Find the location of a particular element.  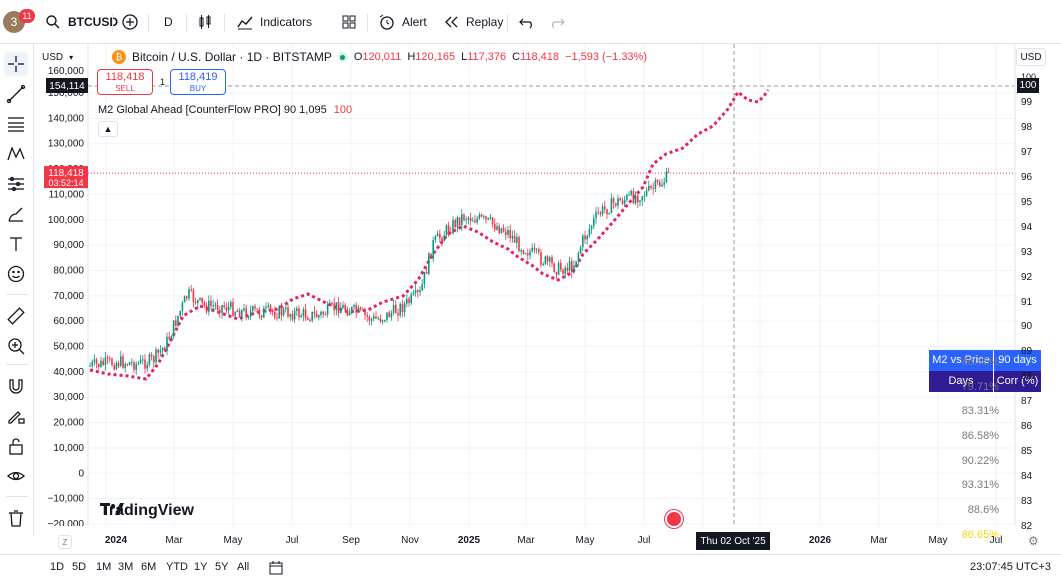

remove-drawings-tool is located at coordinates (16, 518).